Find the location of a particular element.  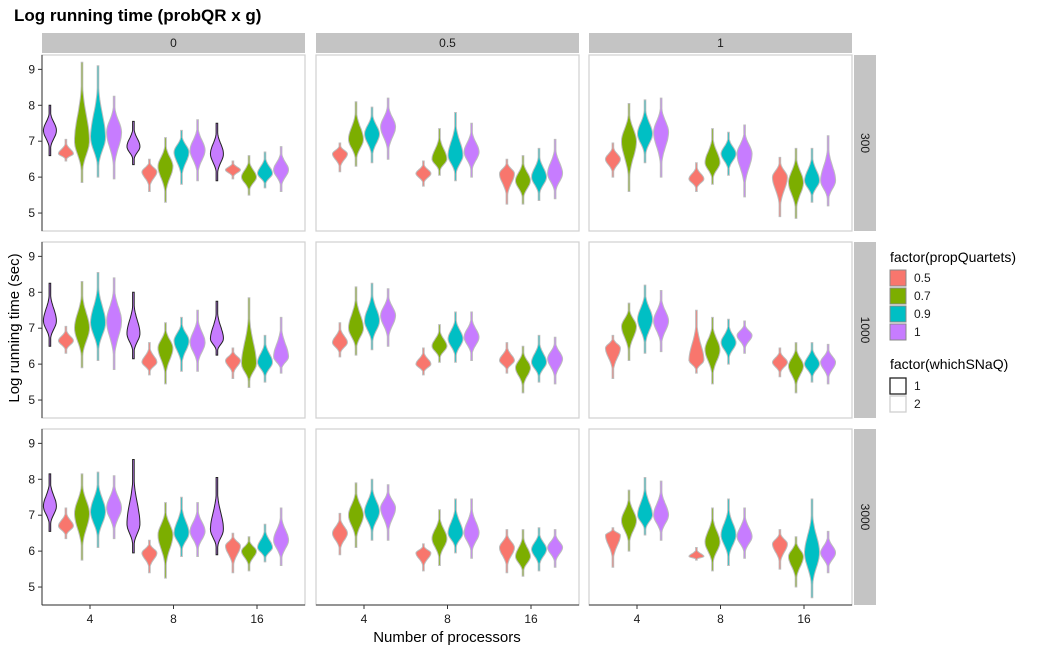

col-strip-label: 0.5 is located at coordinates (447, 43).